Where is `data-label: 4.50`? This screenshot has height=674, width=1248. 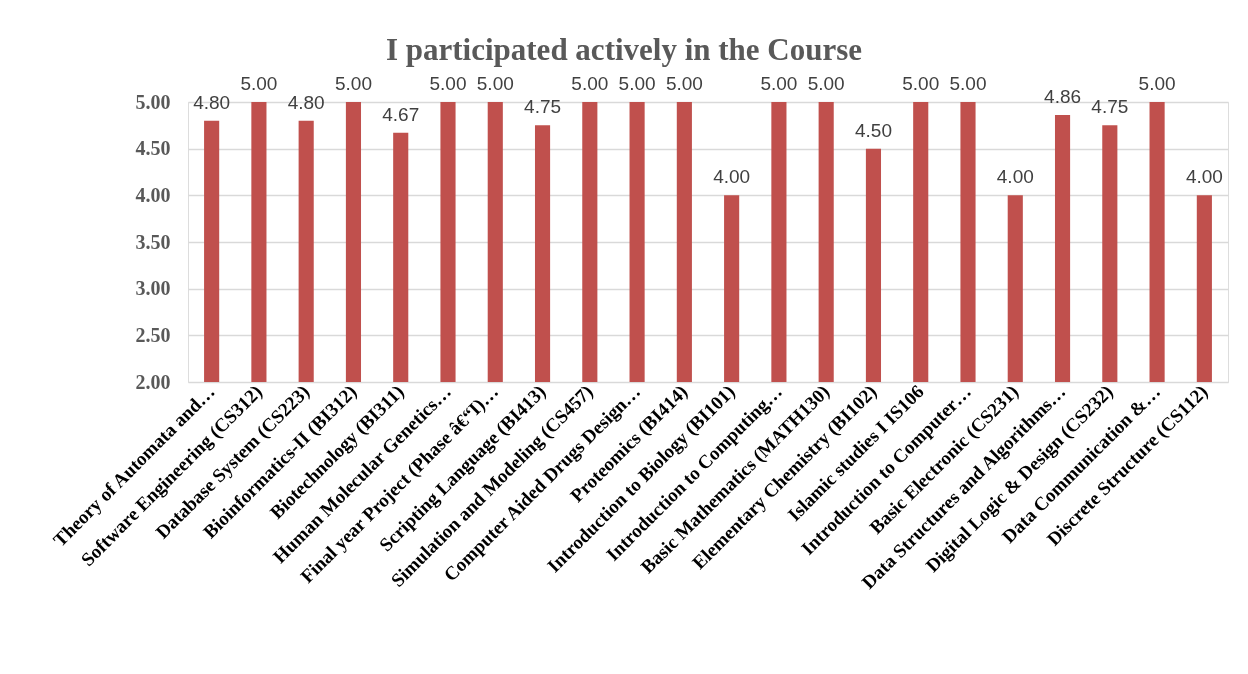
data-label: 4.50 is located at coordinates (873, 130).